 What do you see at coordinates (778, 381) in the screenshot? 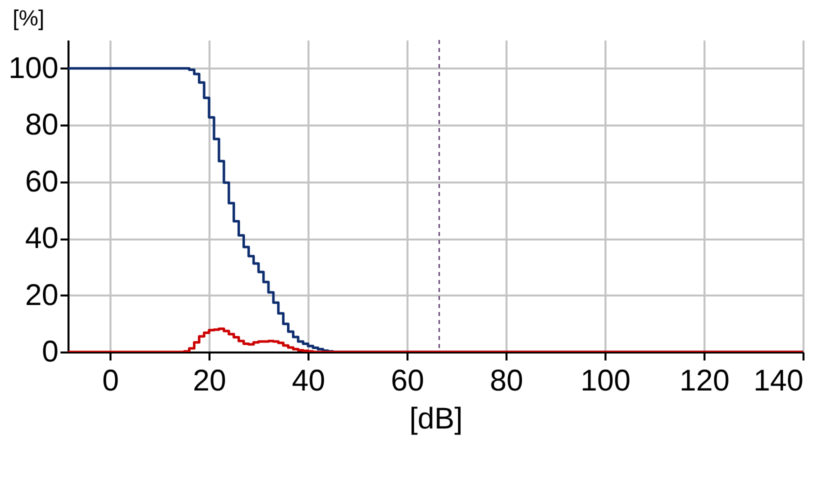
I see `x-tick-label: 140` at bounding box center [778, 381].